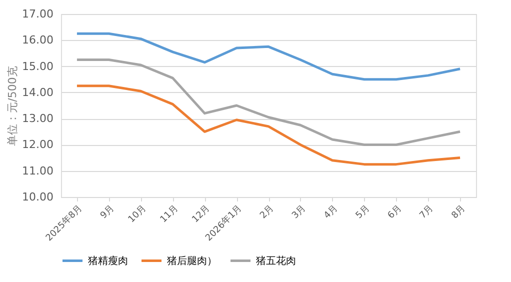  What do you see at coordinates (169, 215) in the screenshot?
I see `x-tick-label: 11月` at bounding box center [169, 215].